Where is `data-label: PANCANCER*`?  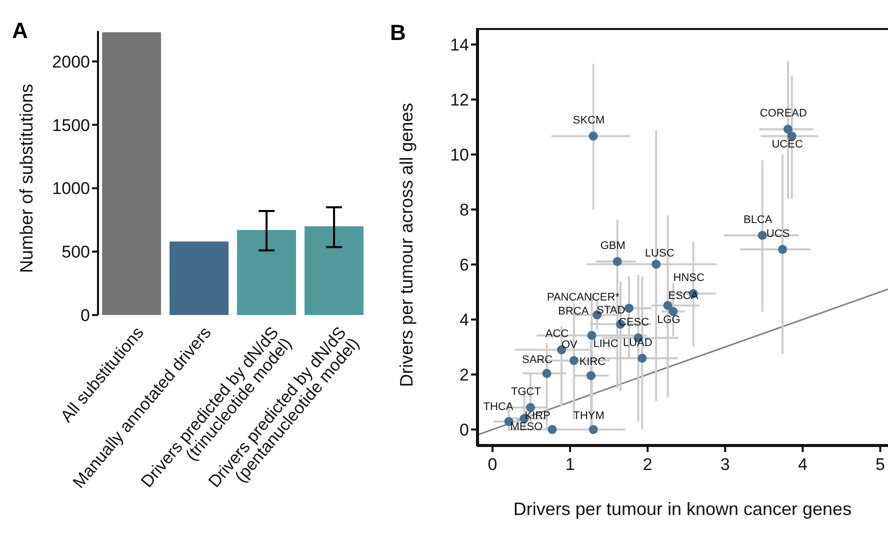 data-label: PANCANCER* is located at coordinates (583, 298).